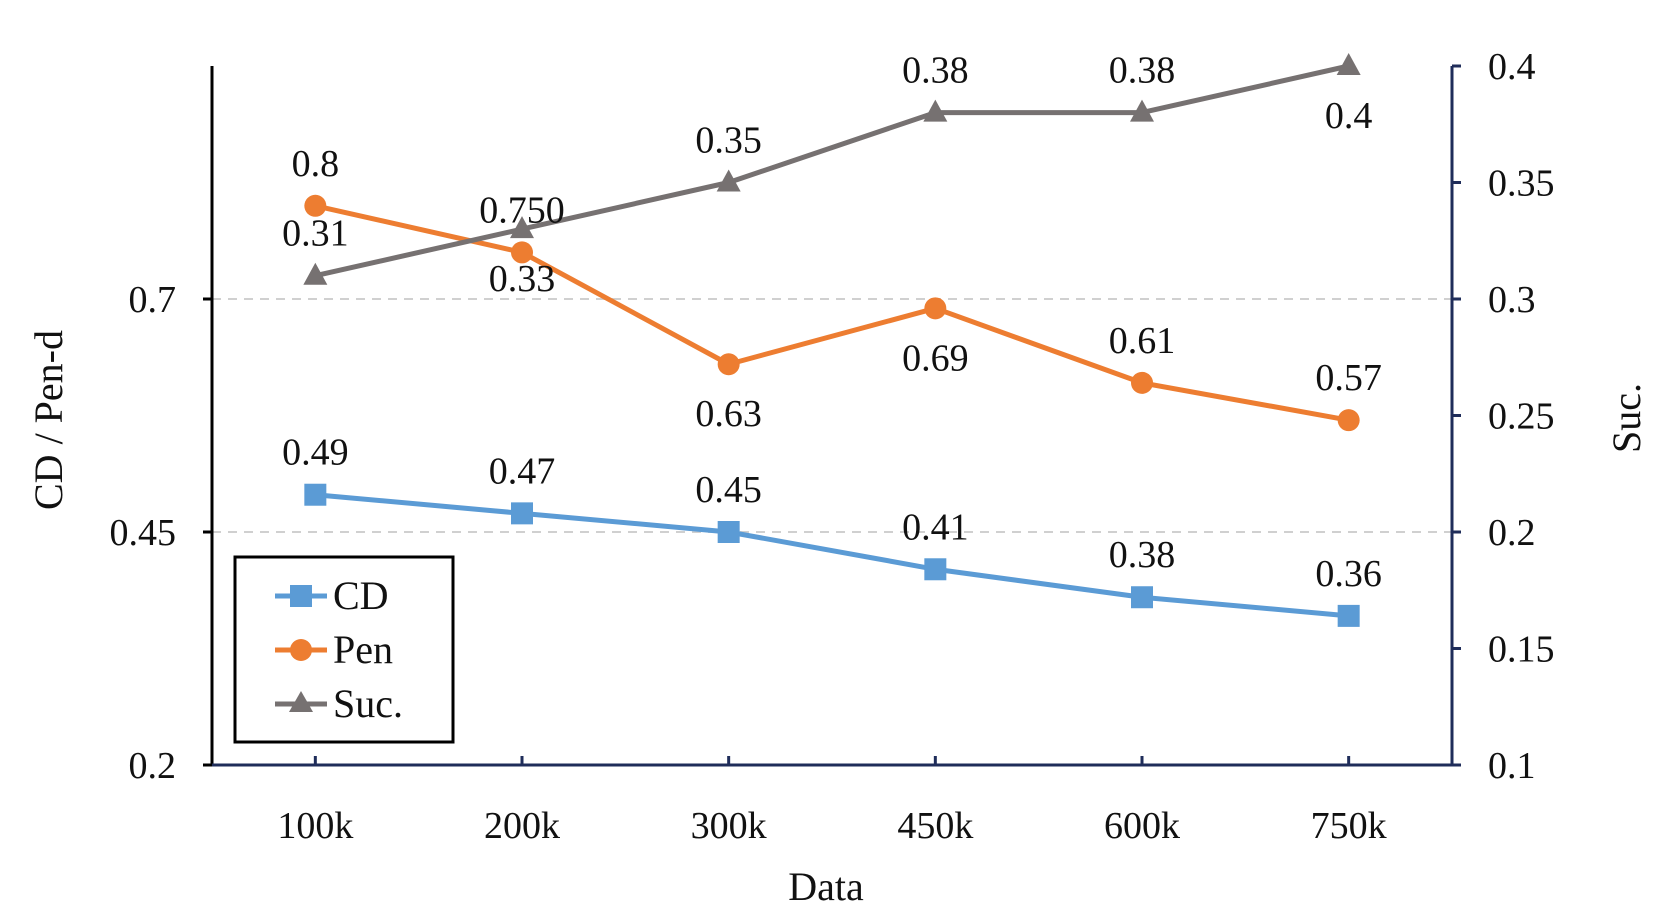 This screenshot has height=911, width=1660. What do you see at coordinates (1521, 650) in the screenshot?
I see `right-tick-label: 0.15` at bounding box center [1521, 650].